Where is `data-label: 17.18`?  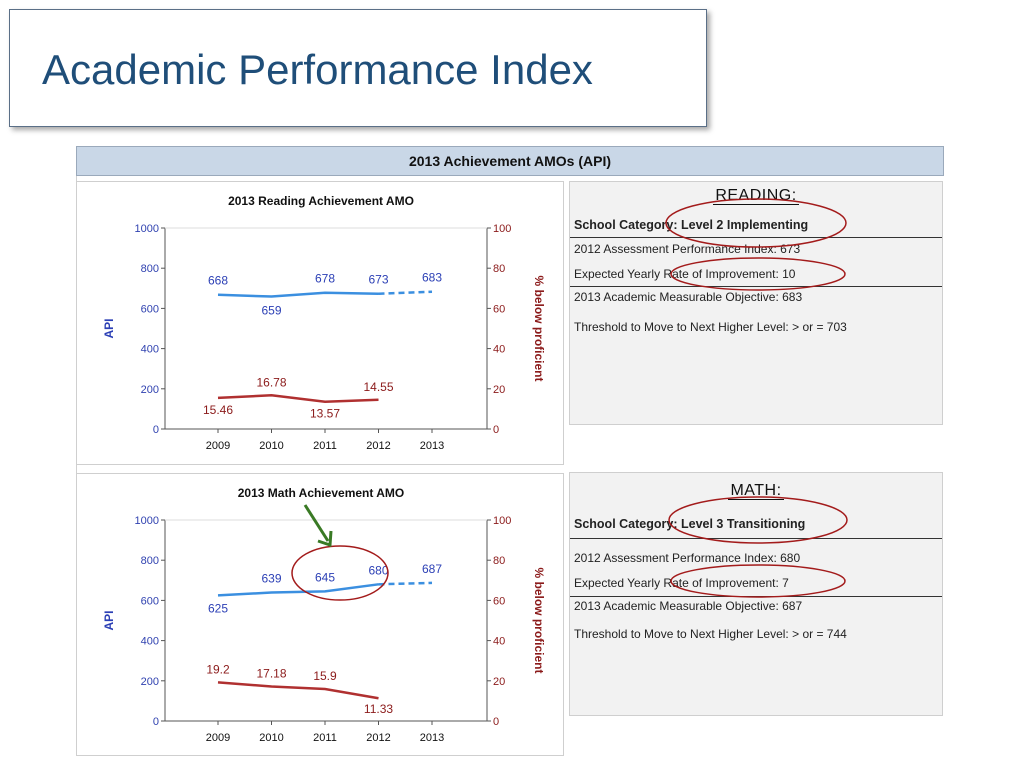 data-label: 17.18 is located at coordinates (271, 673).